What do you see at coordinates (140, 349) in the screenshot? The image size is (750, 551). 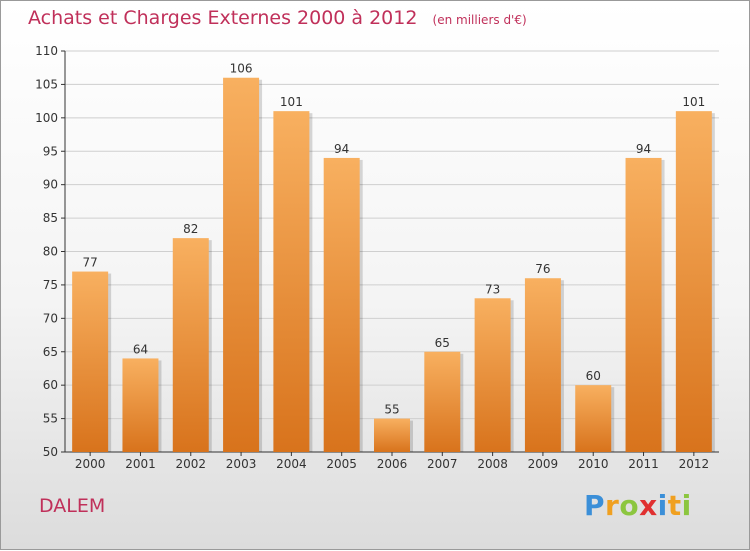 I see `data-label: 64` at bounding box center [140, 349].